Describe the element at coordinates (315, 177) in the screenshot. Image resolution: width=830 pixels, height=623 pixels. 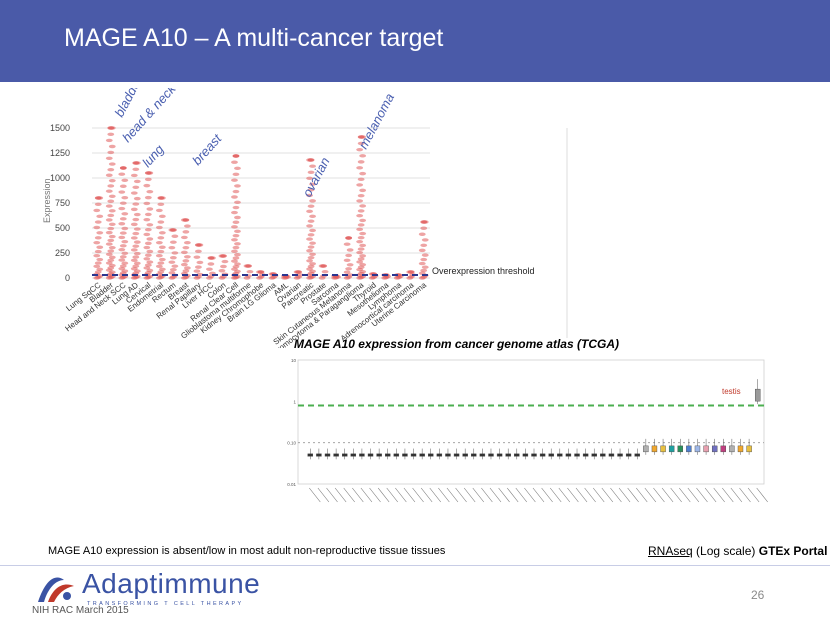
I see `annotation-label: ovarian` at that location.